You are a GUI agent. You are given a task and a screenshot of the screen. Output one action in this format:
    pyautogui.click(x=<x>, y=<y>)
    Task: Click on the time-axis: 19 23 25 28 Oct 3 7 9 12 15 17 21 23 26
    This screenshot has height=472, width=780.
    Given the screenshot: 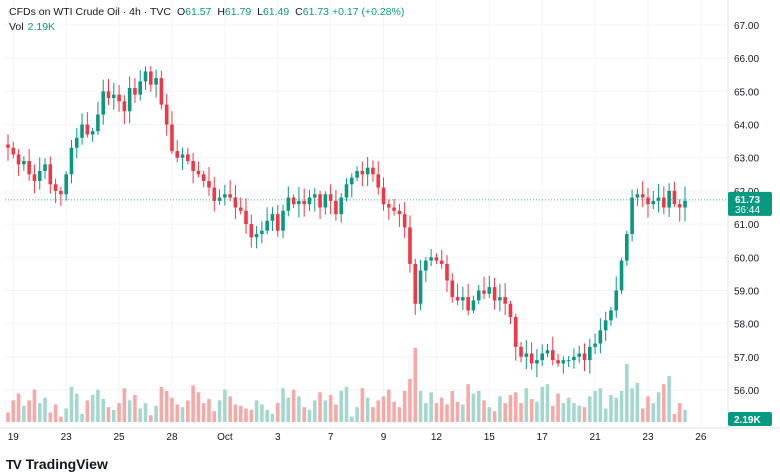 What is the action you would take?
    pyautogui.click(x=357, y=437)
    